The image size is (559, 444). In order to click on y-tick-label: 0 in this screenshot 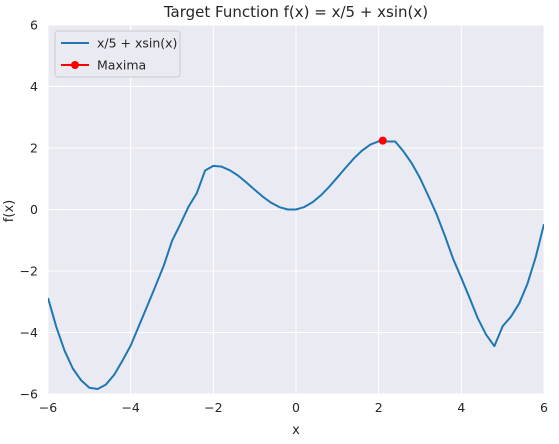, I will do `click(34, 209)`.